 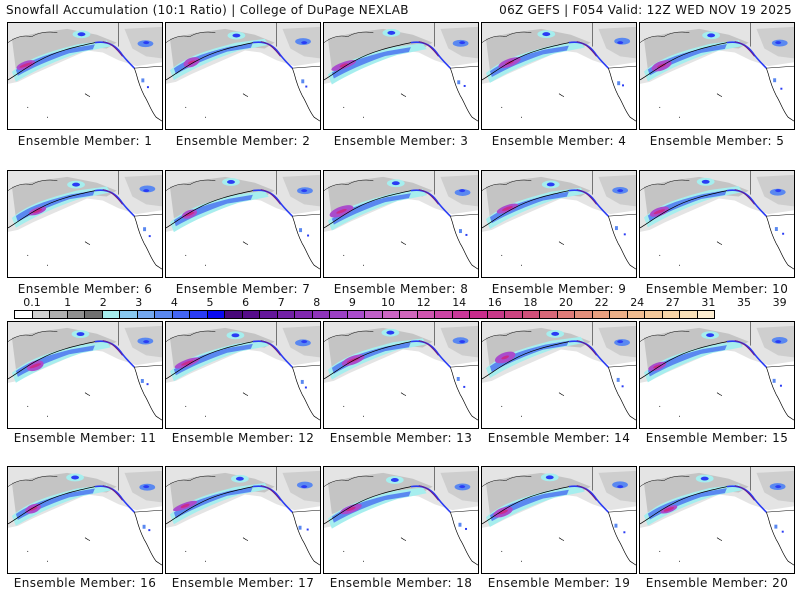 What do you see at coordinates (85, 583) in the screenshot?
I see `ensemble-member-label: Ensemble Member: 16` at bounding box center [85, 583].